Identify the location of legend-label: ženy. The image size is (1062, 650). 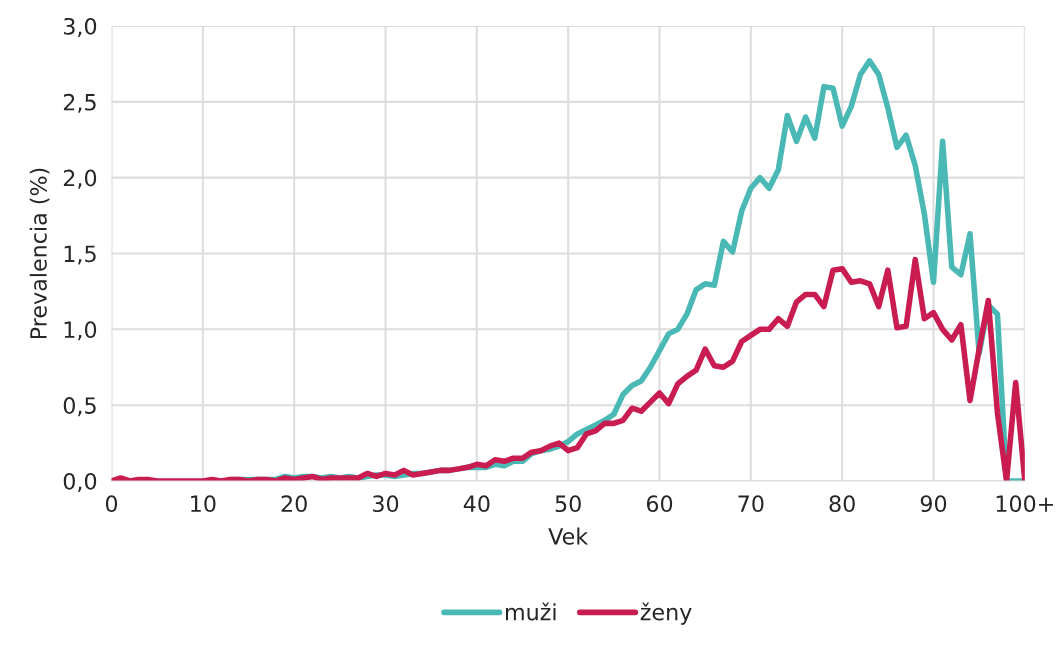
(666, 613).